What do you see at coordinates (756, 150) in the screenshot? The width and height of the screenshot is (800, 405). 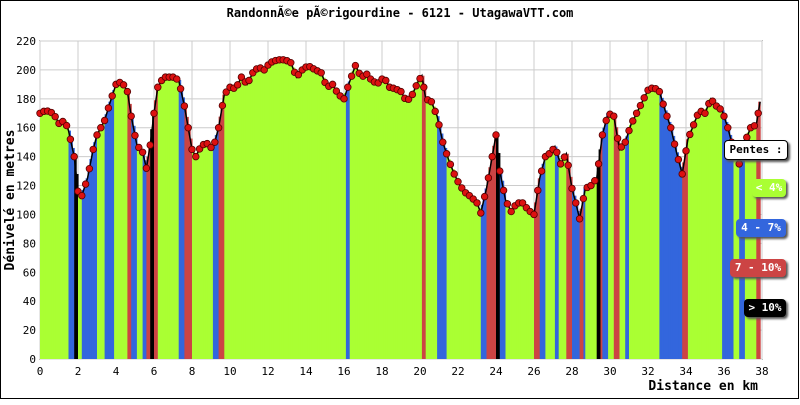 I see `legend-title: Pentes :` at bounding box center [756, 150].